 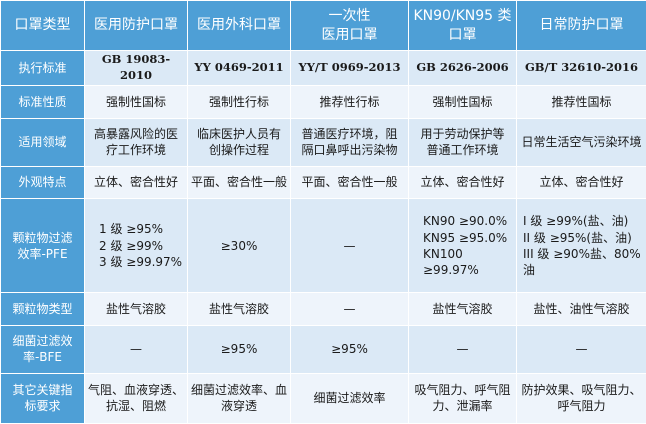 What do you see at coordinates (239, 25) in the screenshot?
I see `header-surgical-mask: 医用外科口罩` at bounding box center [239, 25].